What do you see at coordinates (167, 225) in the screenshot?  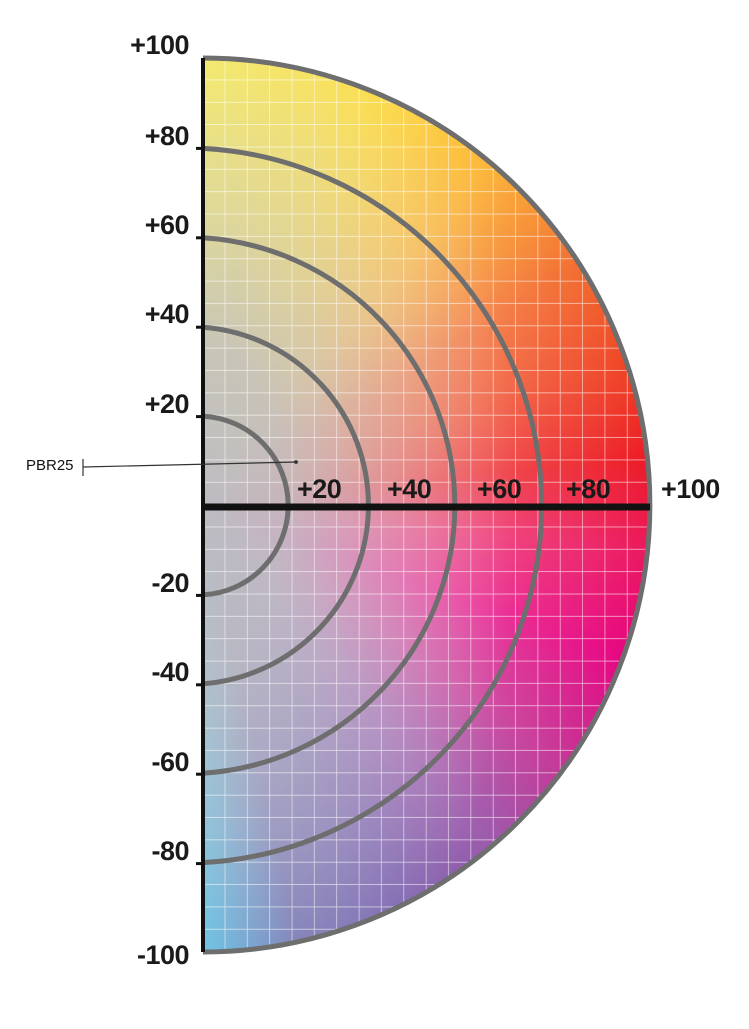 I see `y-tick-label-60: +60` at bounding box center [167, 225].